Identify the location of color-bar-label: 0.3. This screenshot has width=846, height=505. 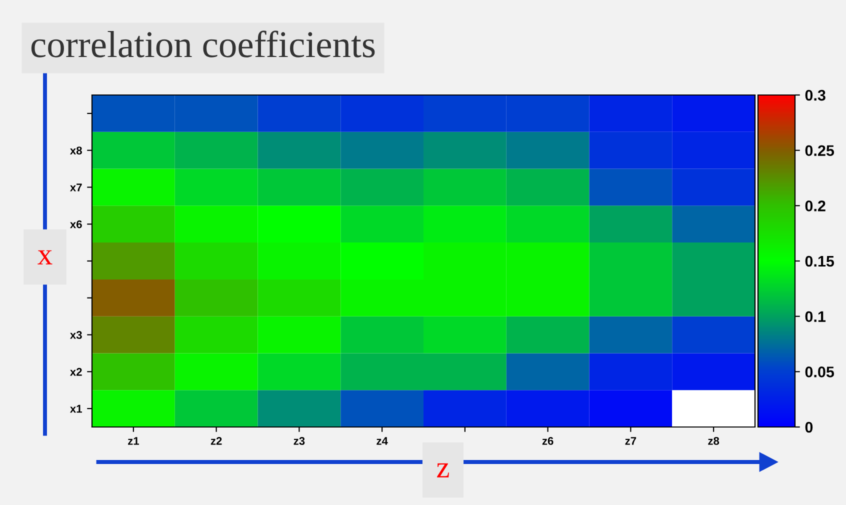
(815, 95).